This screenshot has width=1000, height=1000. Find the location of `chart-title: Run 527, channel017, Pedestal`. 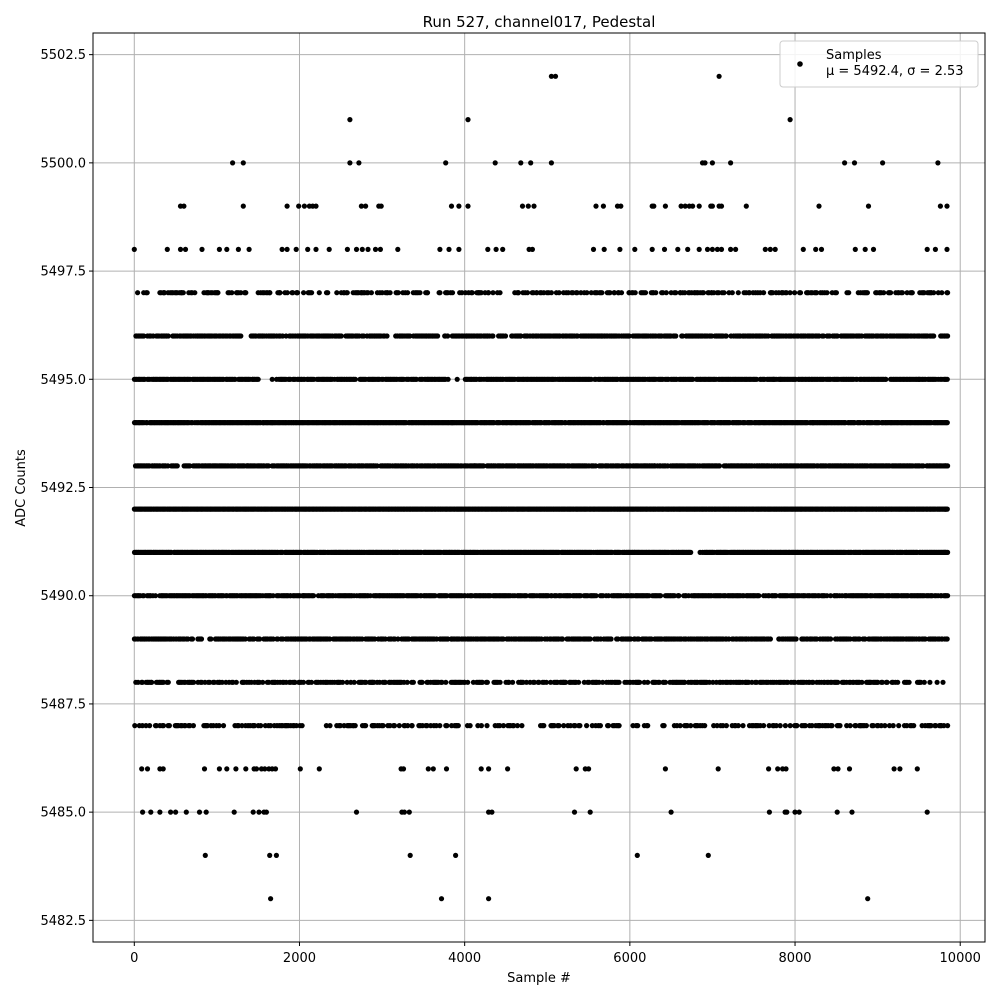

chart-title: Run 527, channel017, Pedestal is located at coordinates (539, 22).